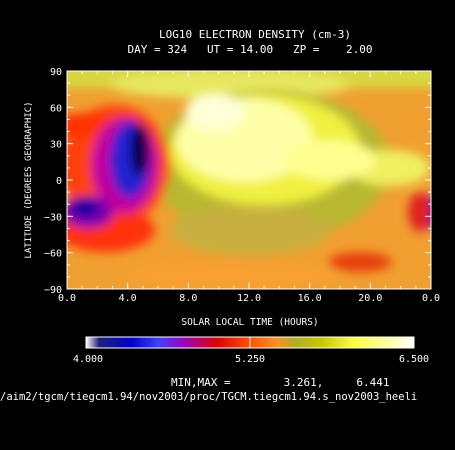 The image size is (455, 450). I want to click on minmax-readout: MIN,MAX = 3.261, 6.441, so click(280, 382).